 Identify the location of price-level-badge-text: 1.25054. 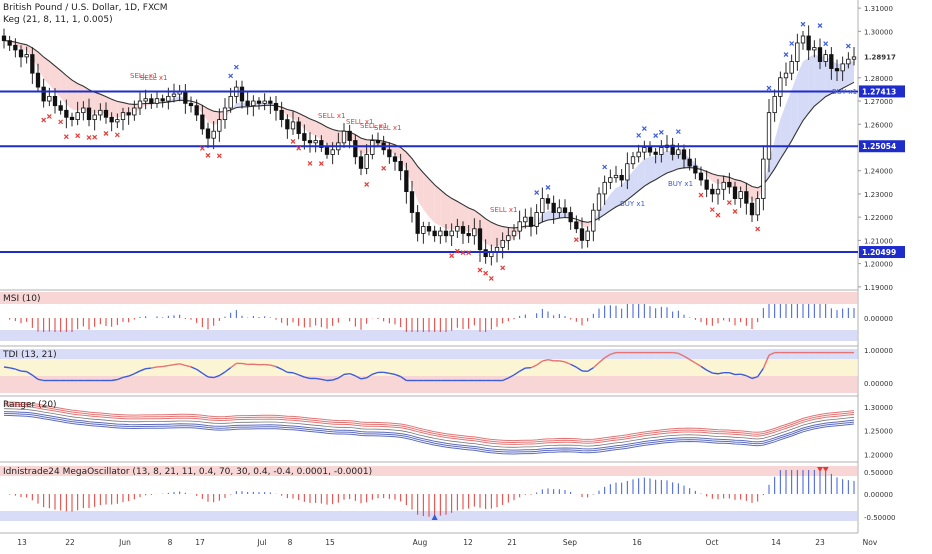
(879, 146).